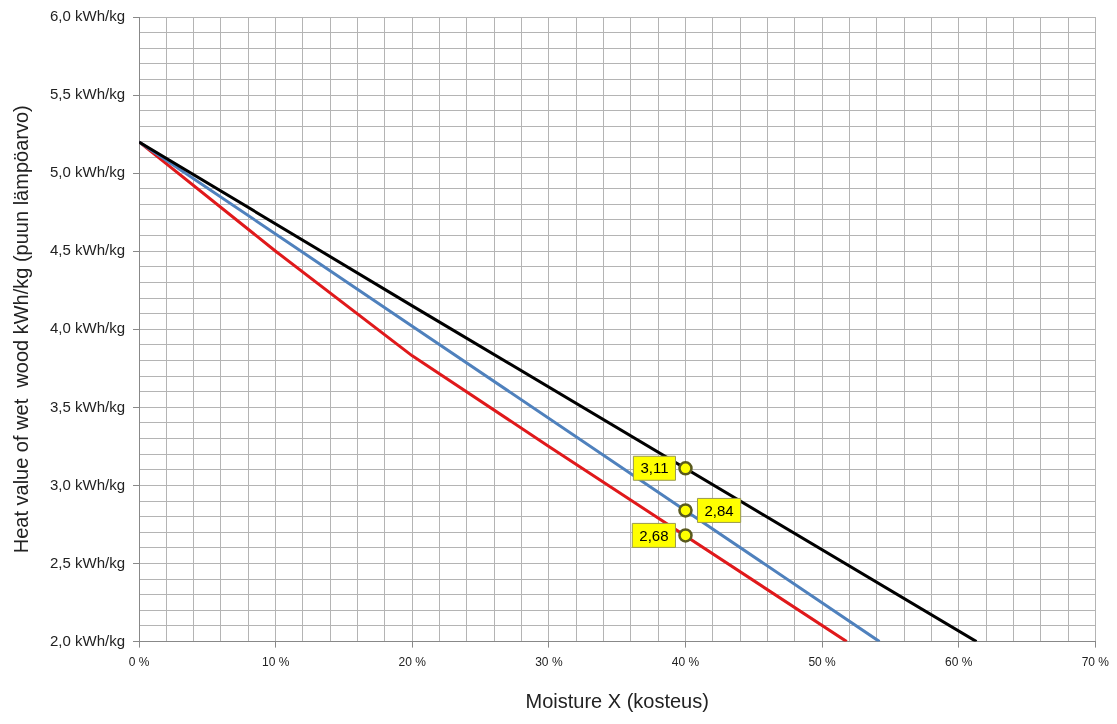 The image size is (1117, 724). Describe the element at coordinates (88, 94) in the screenshot. I see `y-tick-label: 5,5 kWh/kg` at that location.